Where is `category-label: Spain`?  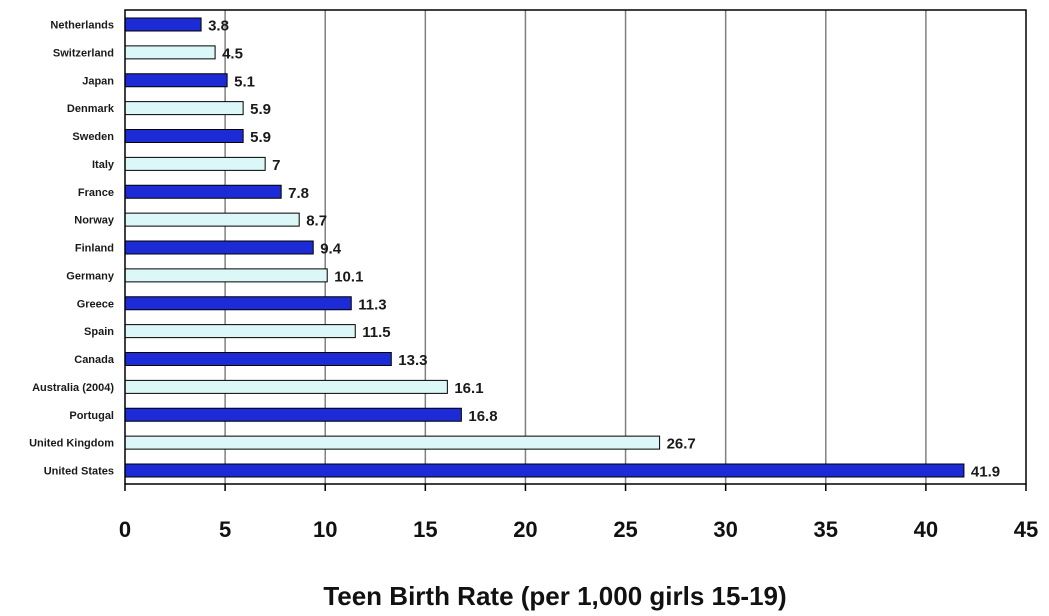
category-label: Spain is located at coordinates (99, 332).